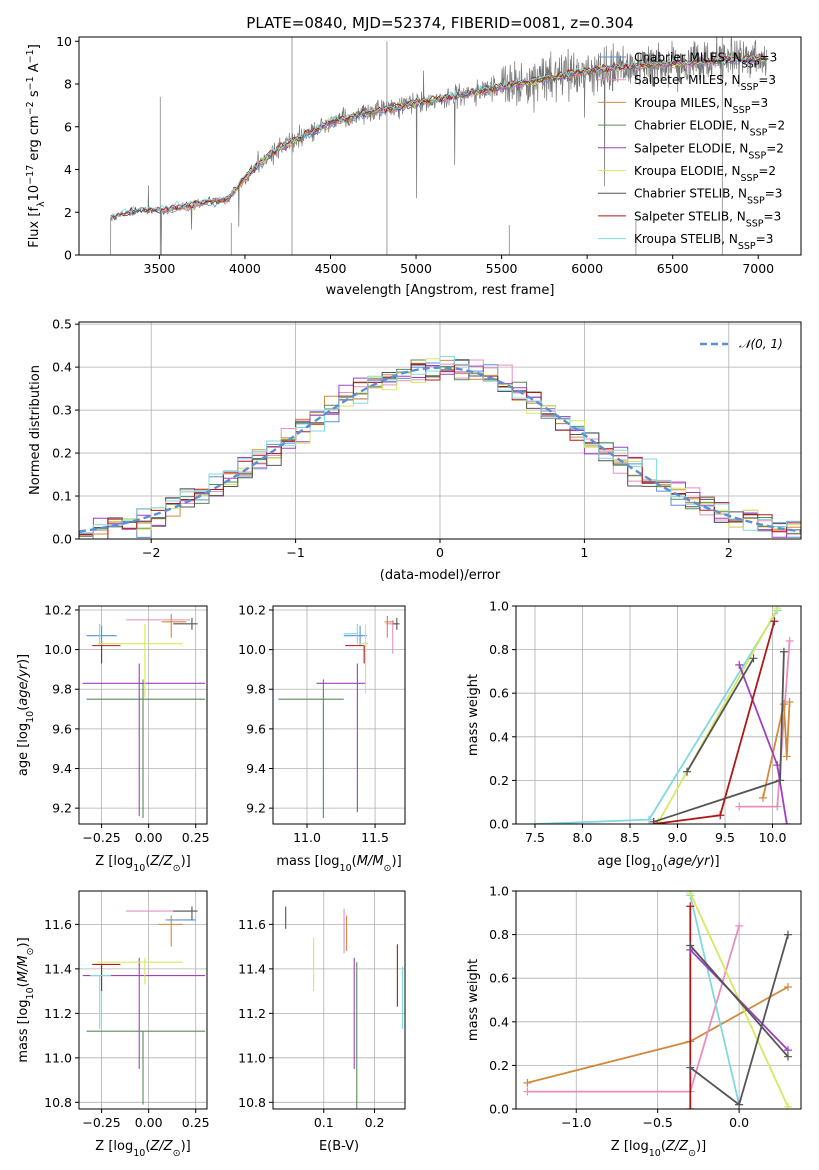 The width and height of the screenshot is (819, 1170). What do you see at coordinates (252, 1013) in the screenshot?
I see `y-tick-label: 11.2` at bounding box center [252, 1013].